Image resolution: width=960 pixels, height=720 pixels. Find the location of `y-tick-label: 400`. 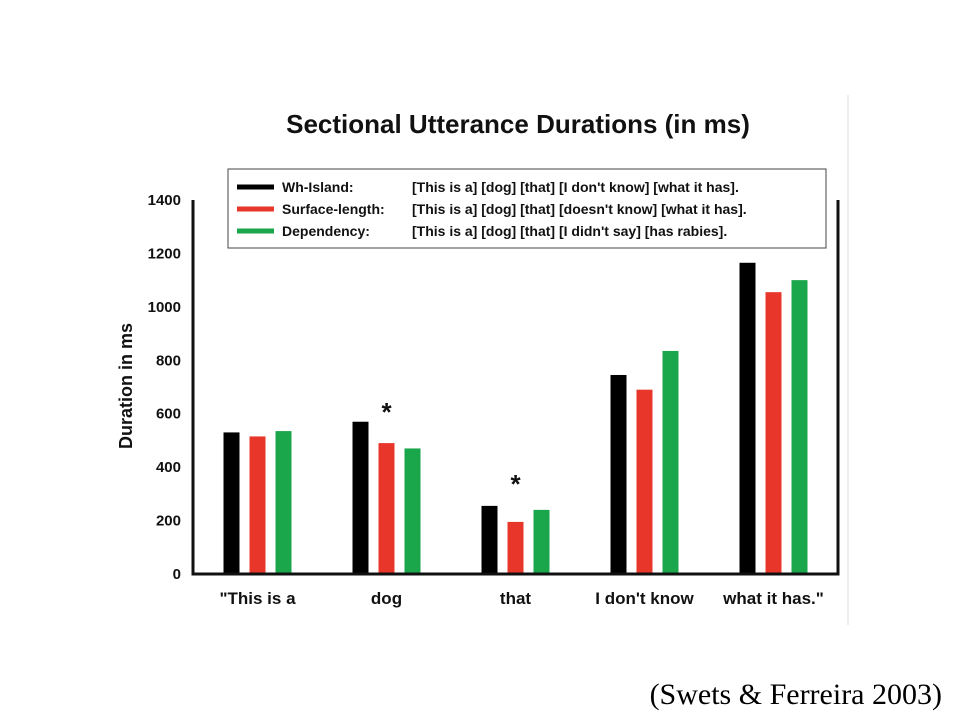

y-tick-label: 400 is located at coordinates (168, 467).